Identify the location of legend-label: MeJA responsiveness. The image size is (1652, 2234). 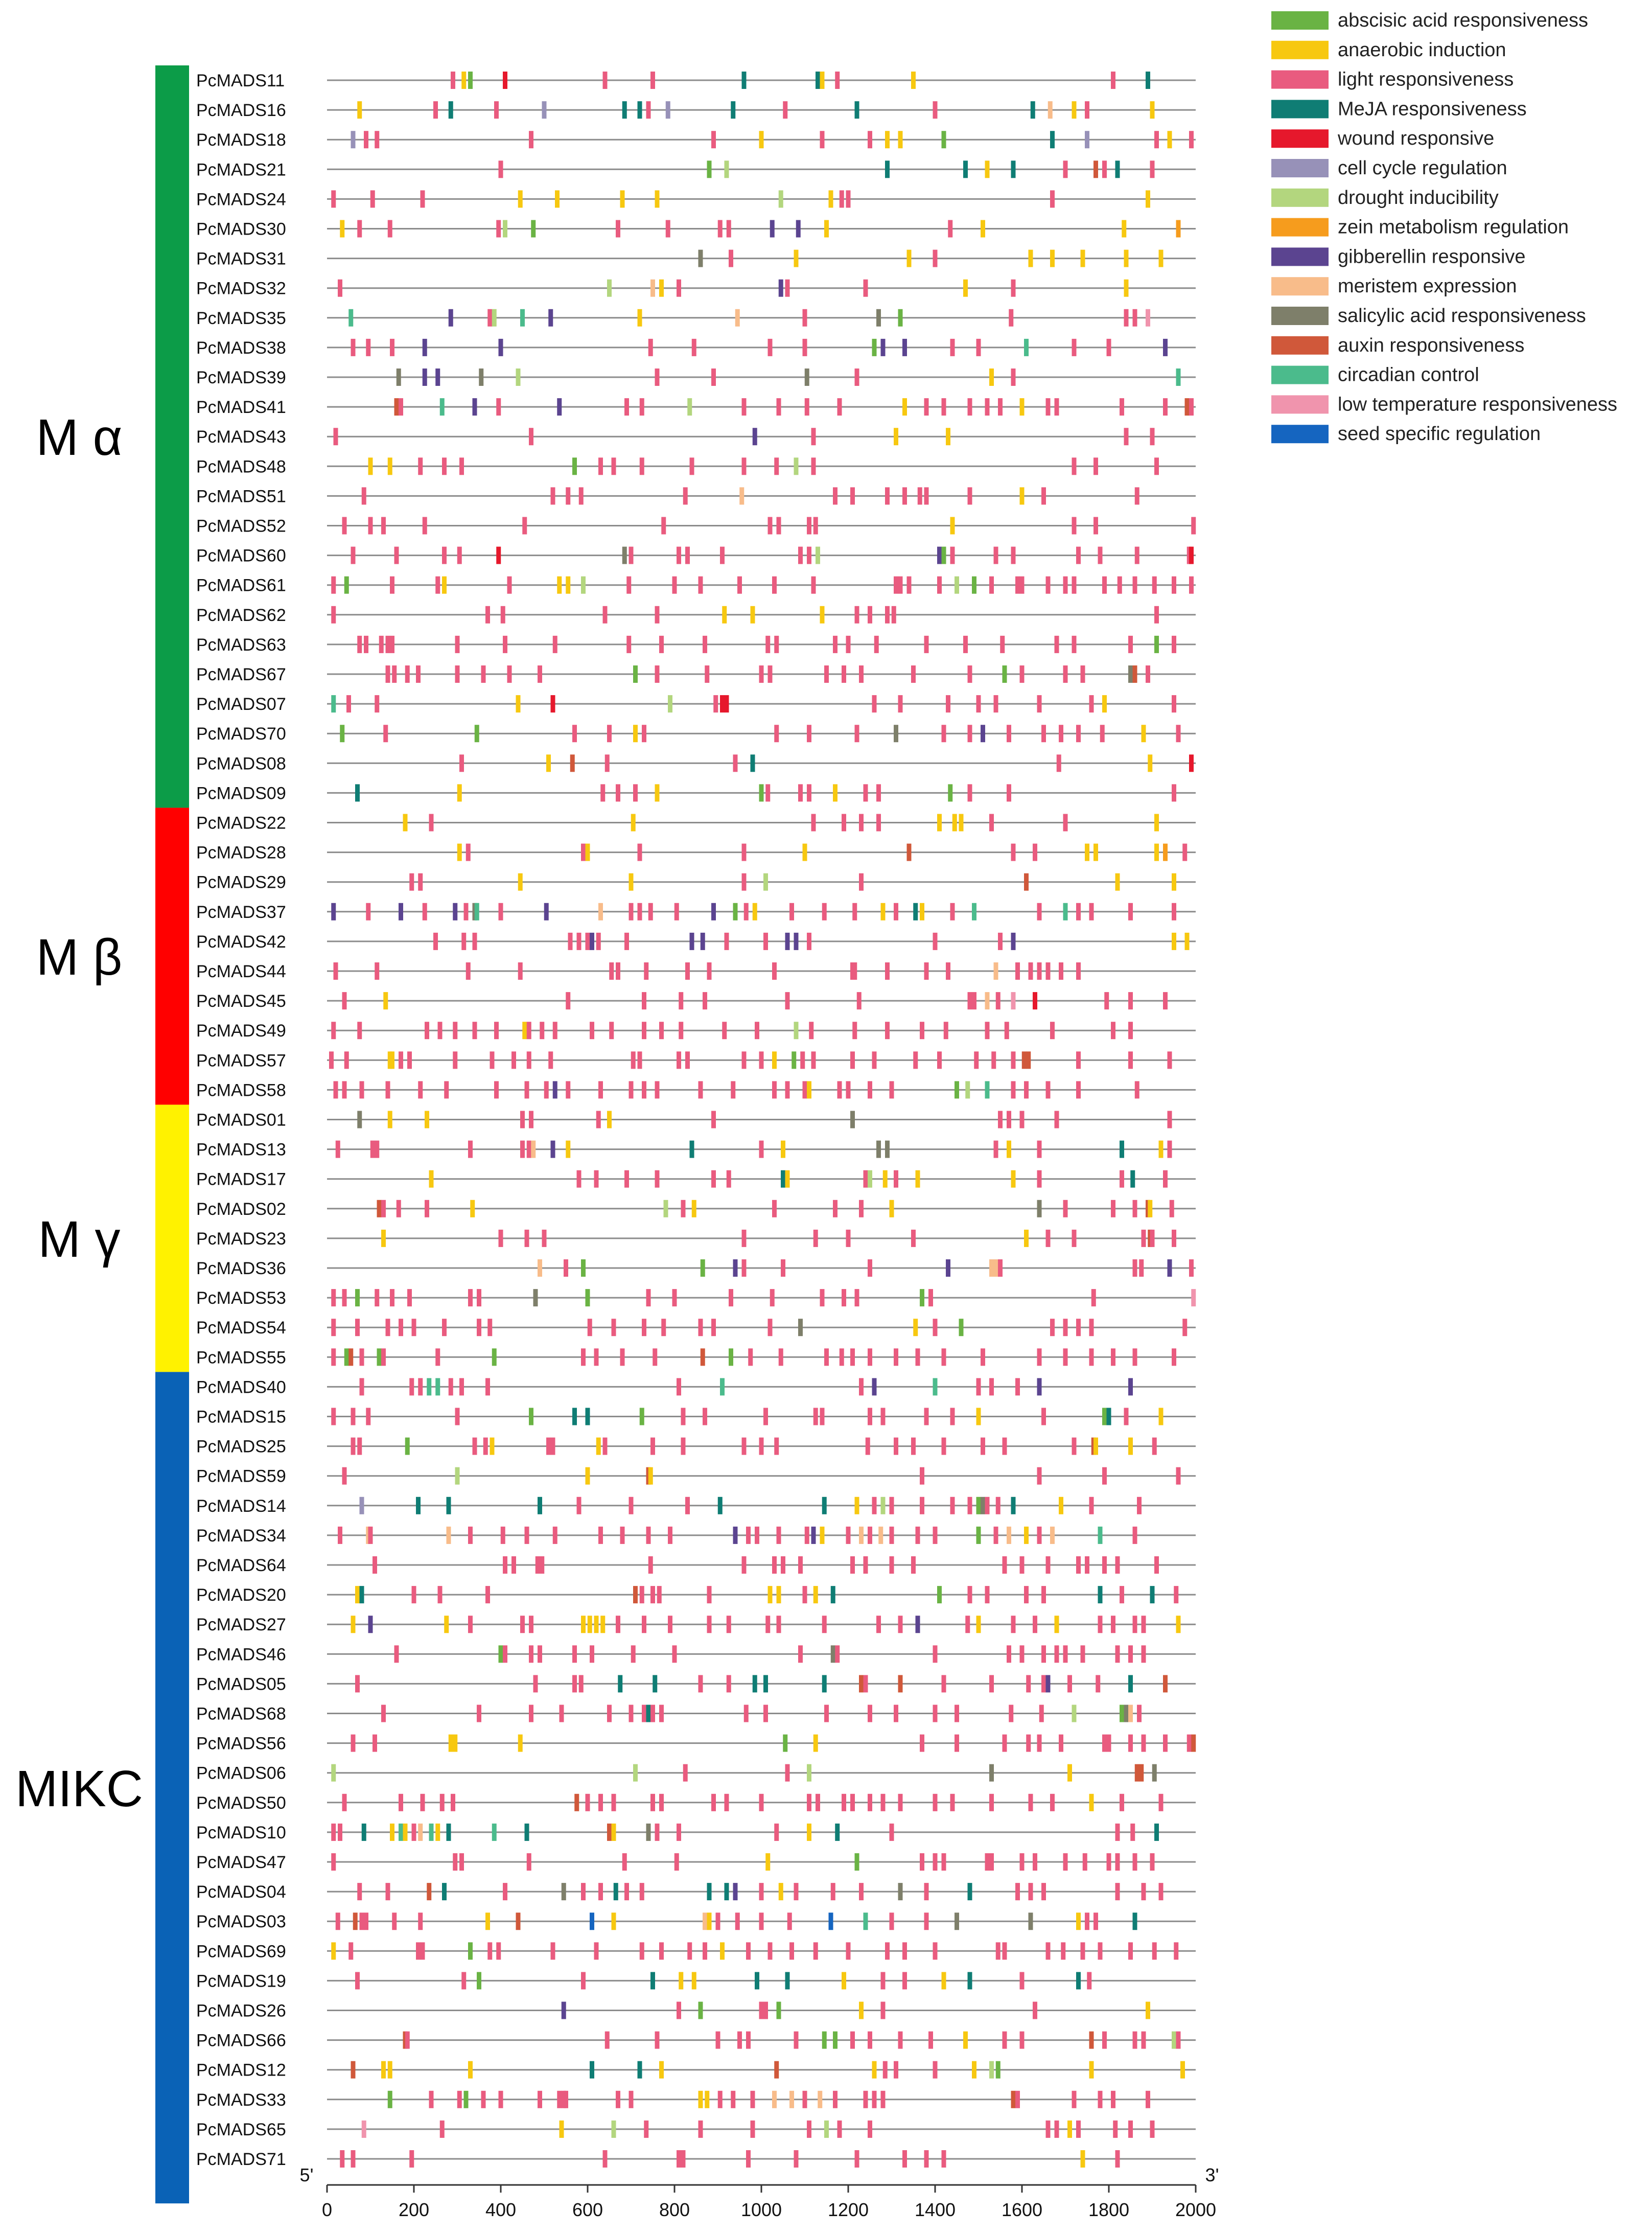
(1433, 109).